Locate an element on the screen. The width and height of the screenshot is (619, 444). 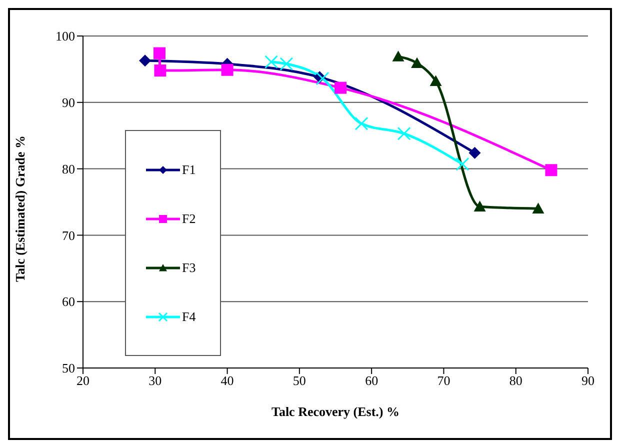
x-tick-label: 30 is located at coordinates (155, 380).